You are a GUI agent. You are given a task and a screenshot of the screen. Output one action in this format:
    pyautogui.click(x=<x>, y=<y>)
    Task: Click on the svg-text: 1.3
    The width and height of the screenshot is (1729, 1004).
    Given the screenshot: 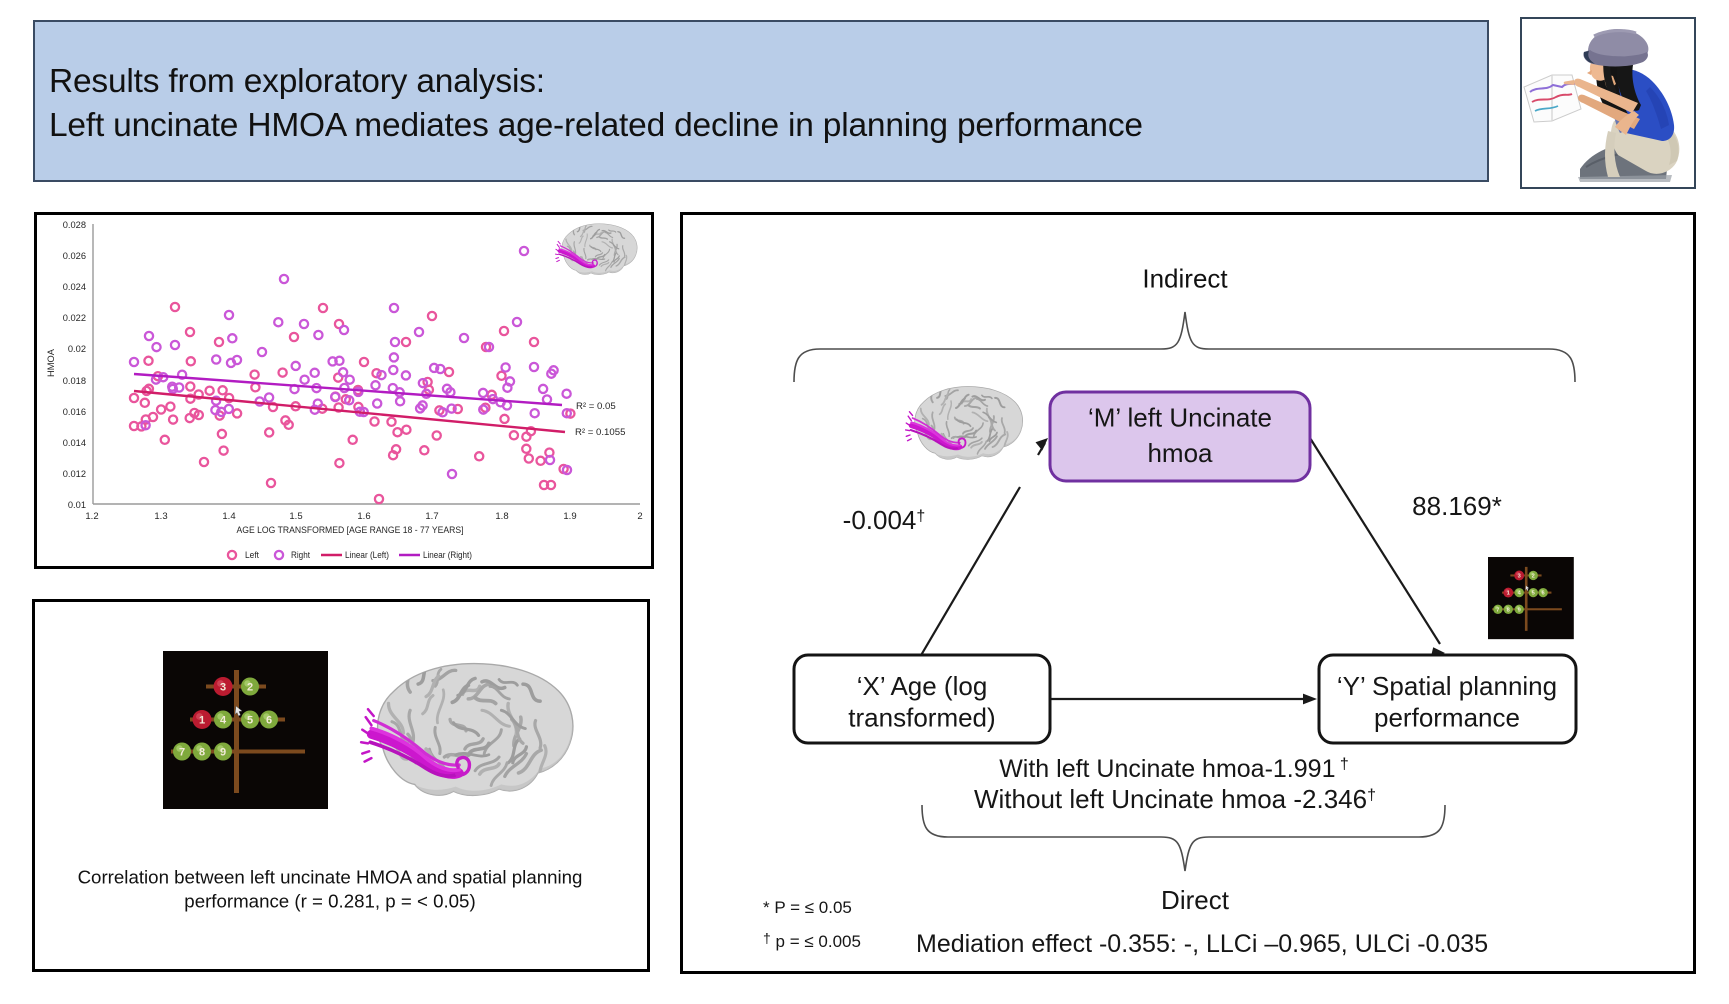 What is the action you would take?
    pyautogui.click(x=160, y=516)
    